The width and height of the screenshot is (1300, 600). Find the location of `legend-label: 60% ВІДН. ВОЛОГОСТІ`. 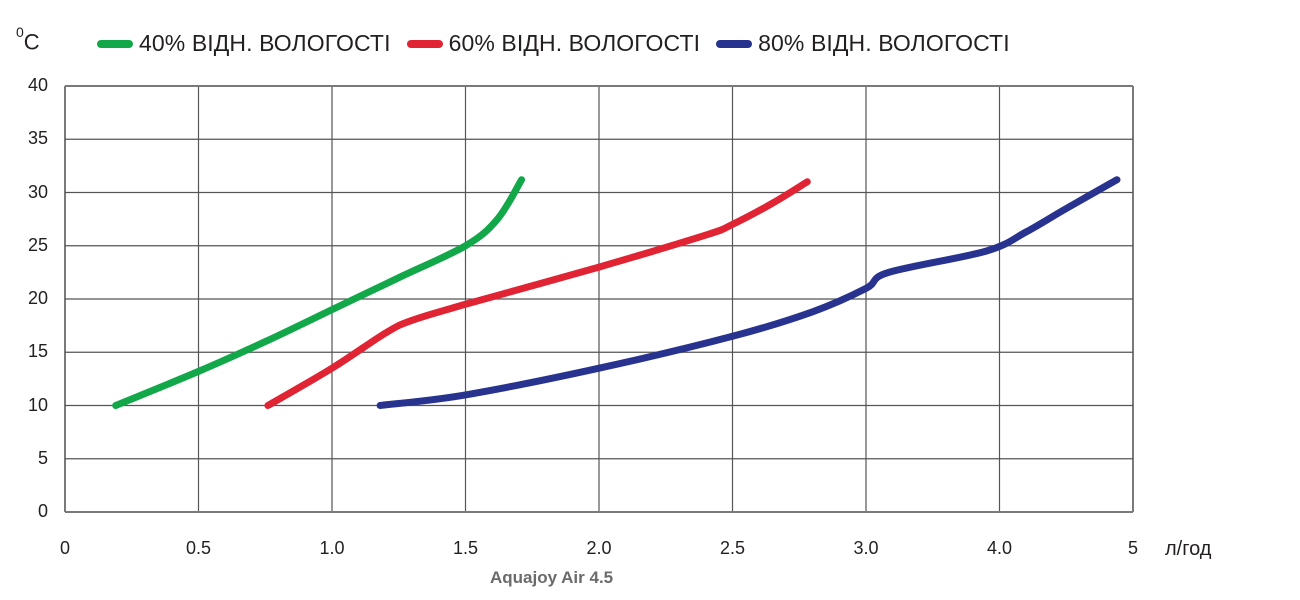

legend-label: 60% ВІДН. ВОЛОГОСТІ is located at coordinates (574, 43).